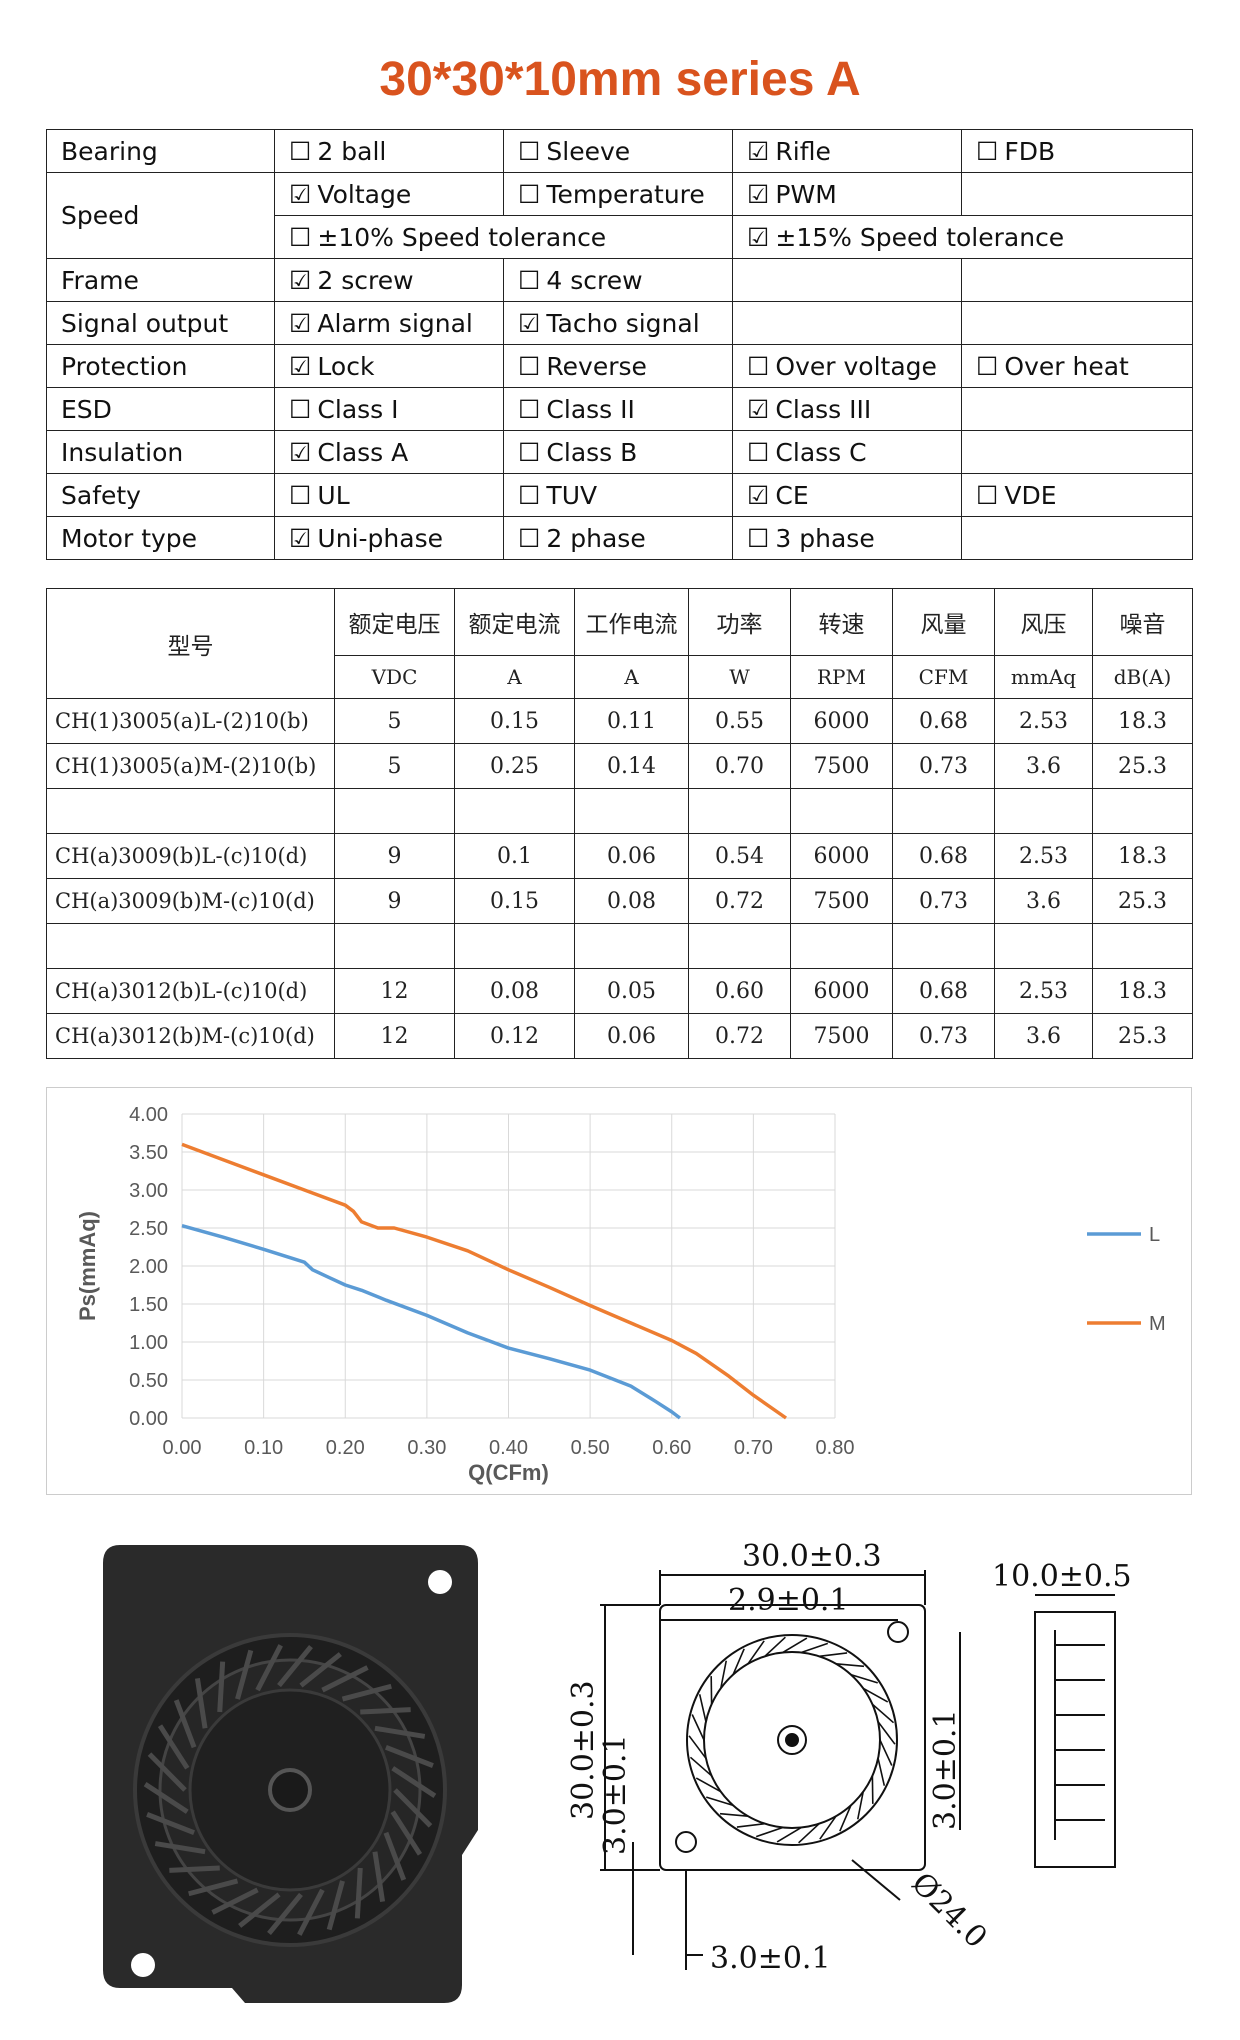 The image size is (1240, 2040). Describe the element at coordinates (394, 622) in the screenshot. I see `column-header: 额定电压` at that location.